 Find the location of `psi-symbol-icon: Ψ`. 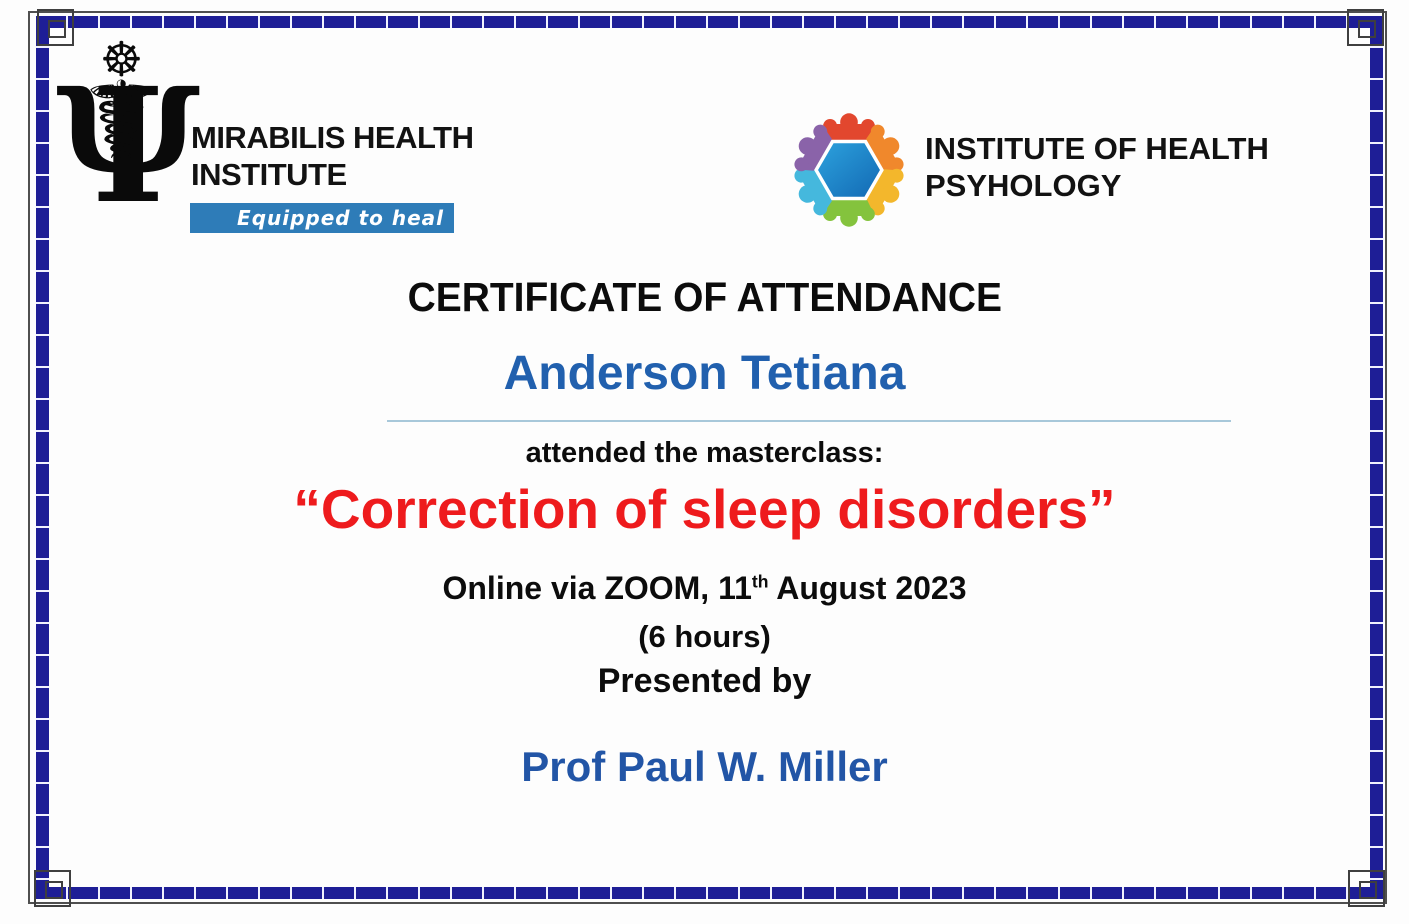

psi-symbol-icon: Ψ is located at coordinates (128, 146).